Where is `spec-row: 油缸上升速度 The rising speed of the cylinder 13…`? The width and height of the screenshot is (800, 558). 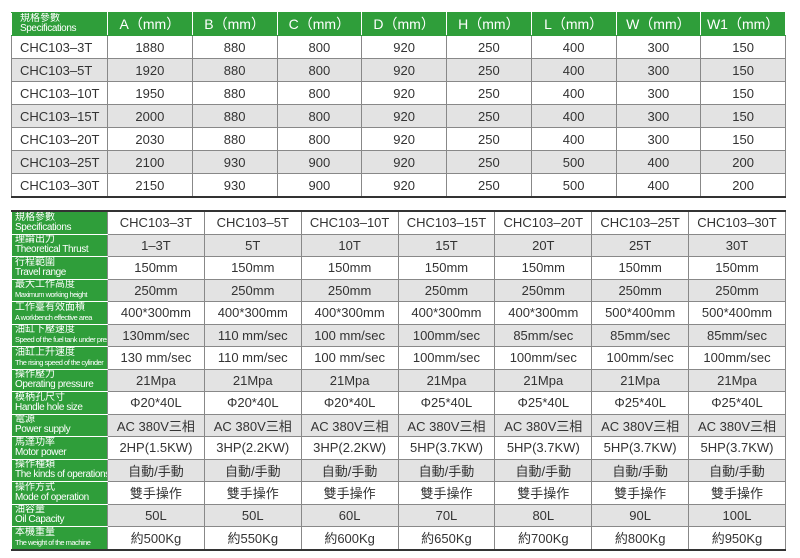
spec-row: 油缸上升速度 The rising speed of the cylinder 13… is located at coordinates (398, 358).